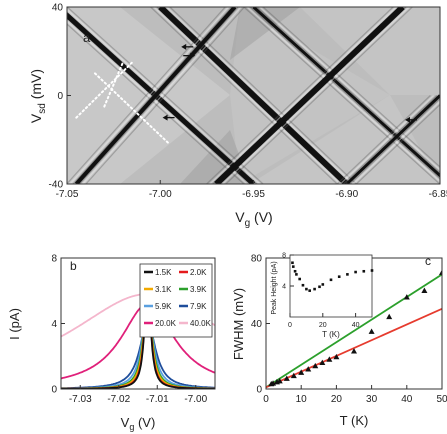 Image resolution: width=447 pixels, height=434 pixels. What do you see at coordinates (253, 194) in the screenshot?
I see `x-tick-label: -6.95` at bounding box center [253, 194].